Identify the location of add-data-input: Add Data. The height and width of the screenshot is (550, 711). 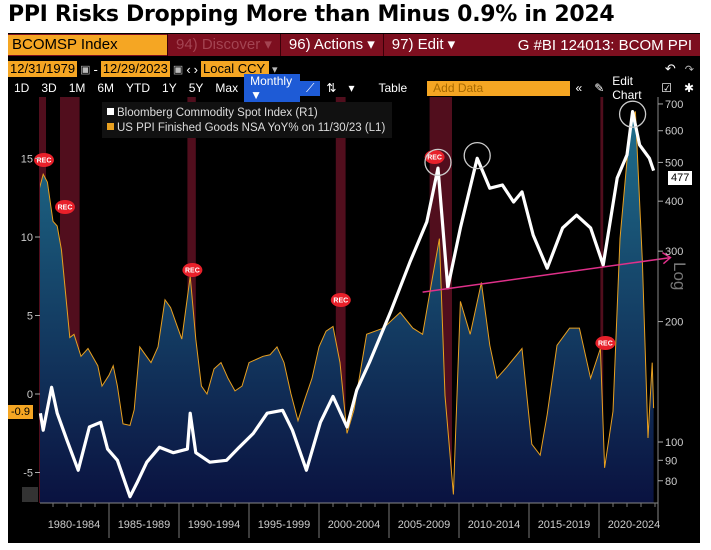
(498, 88).